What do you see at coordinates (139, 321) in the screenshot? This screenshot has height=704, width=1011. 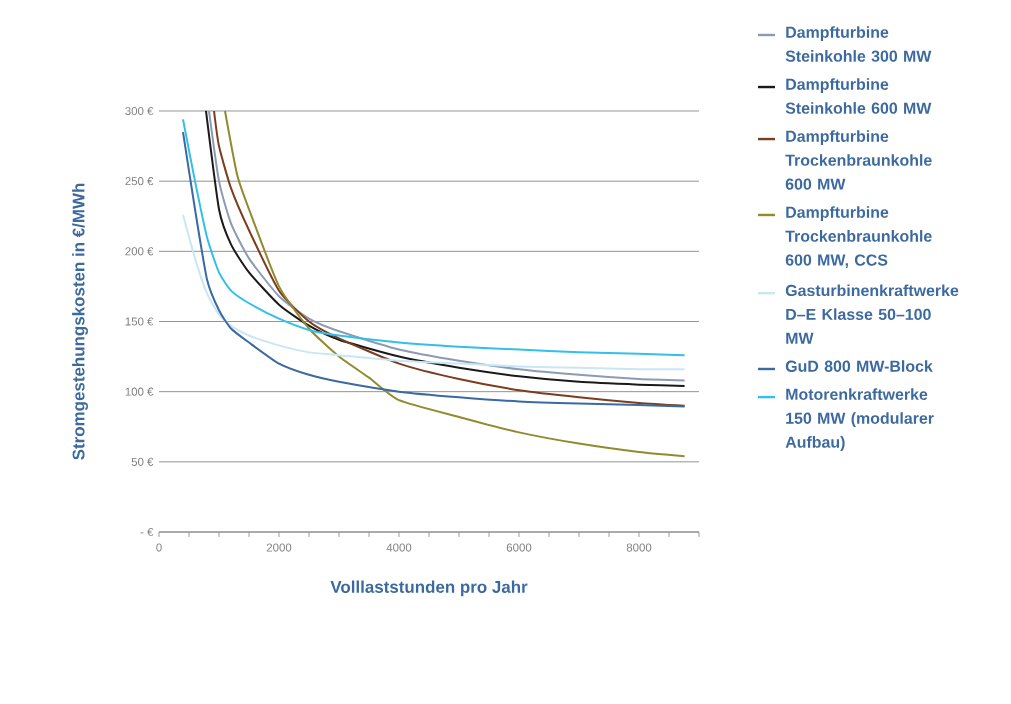 I see `y-tick-label: 150 €` at bounding box center [139, 321].